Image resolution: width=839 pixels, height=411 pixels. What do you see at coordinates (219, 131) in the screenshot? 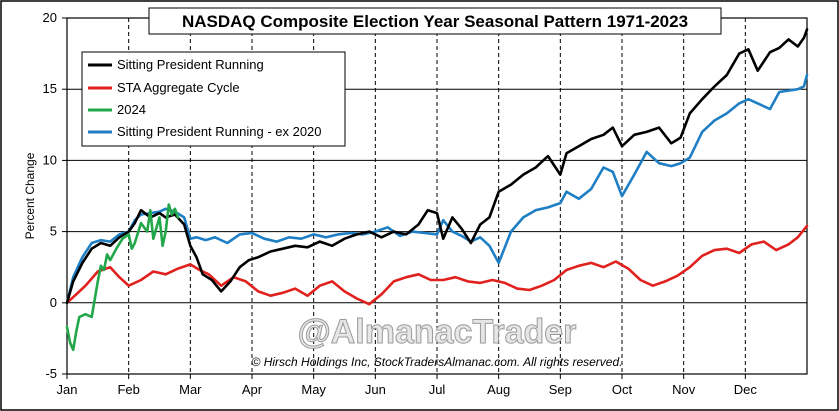
I see `legend-label-ex-2020: Sitting President Running - ex 2020` at bounding box center [219, 131].